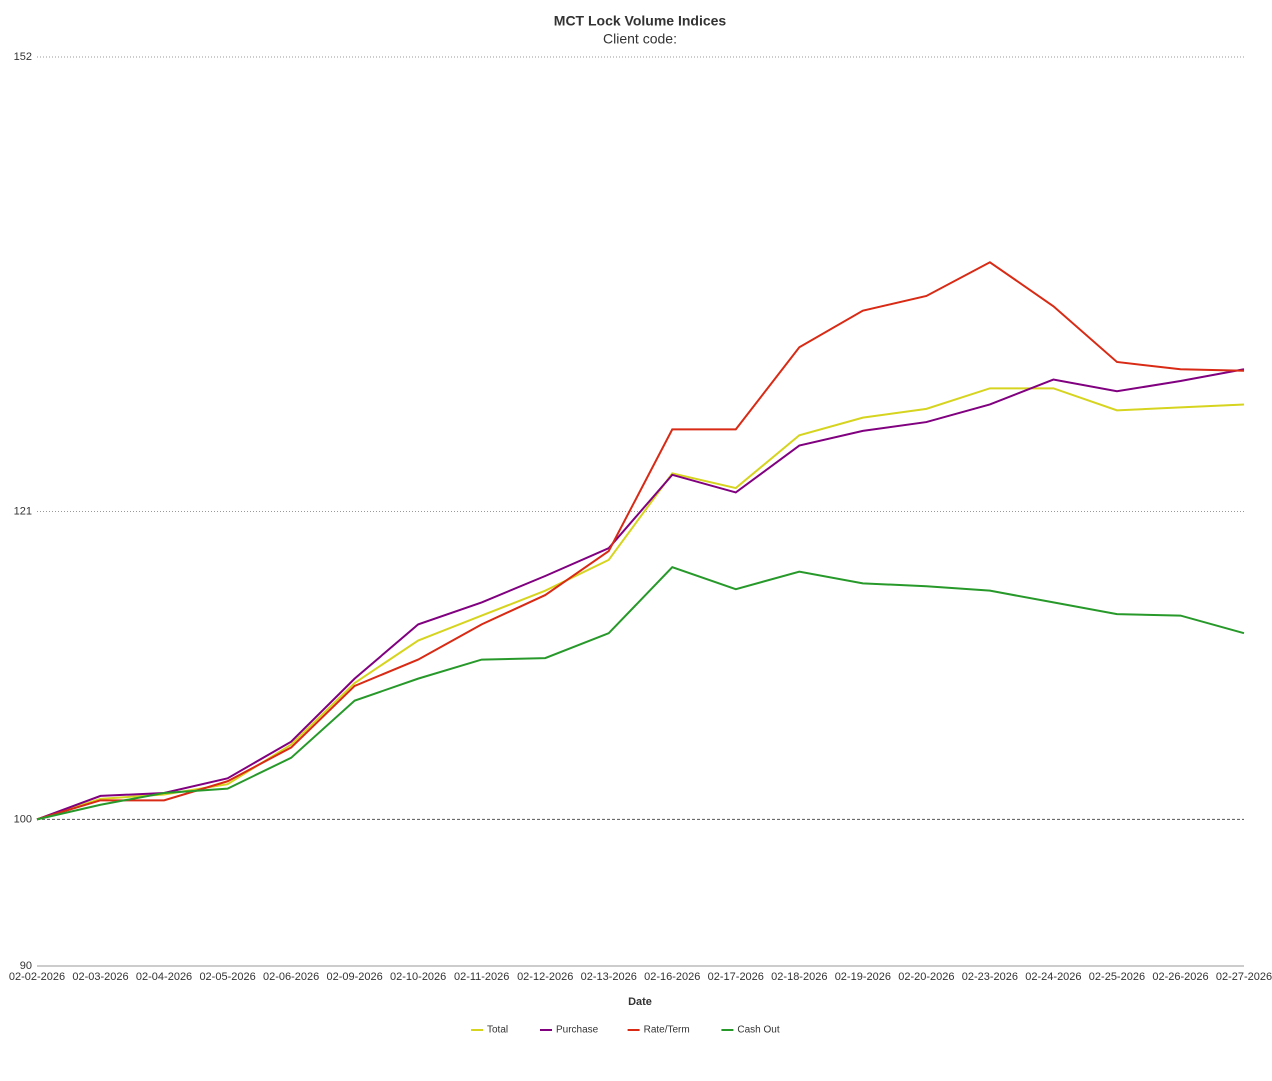  I want to click on y-tick-label: 100, so click(23, 819).